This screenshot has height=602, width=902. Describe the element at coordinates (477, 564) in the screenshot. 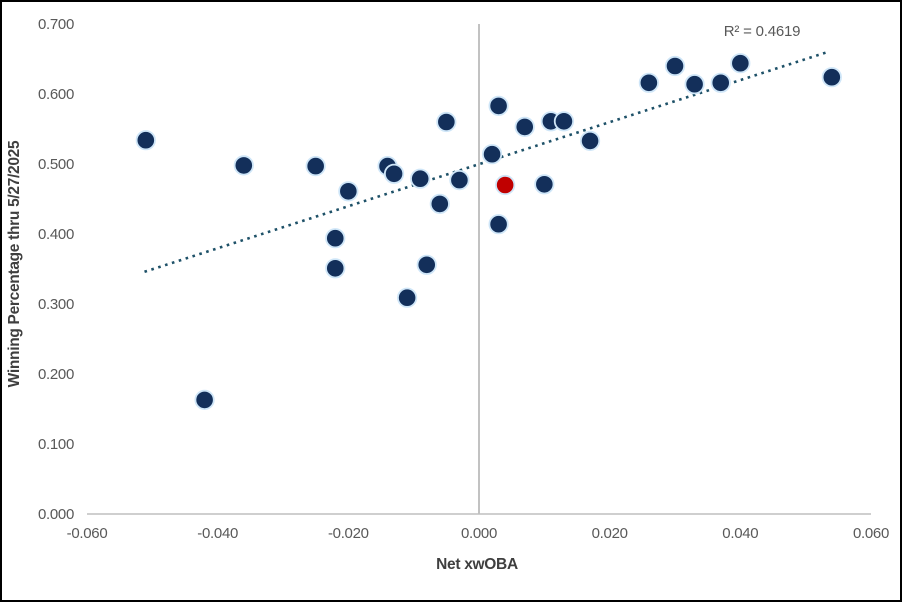

I see `x-axis-title: Net xwOBA` at that location.